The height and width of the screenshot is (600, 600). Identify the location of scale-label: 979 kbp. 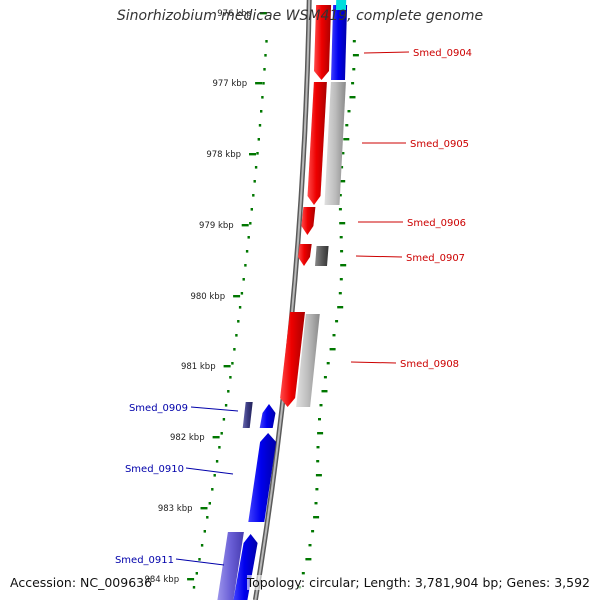
(216, 226).